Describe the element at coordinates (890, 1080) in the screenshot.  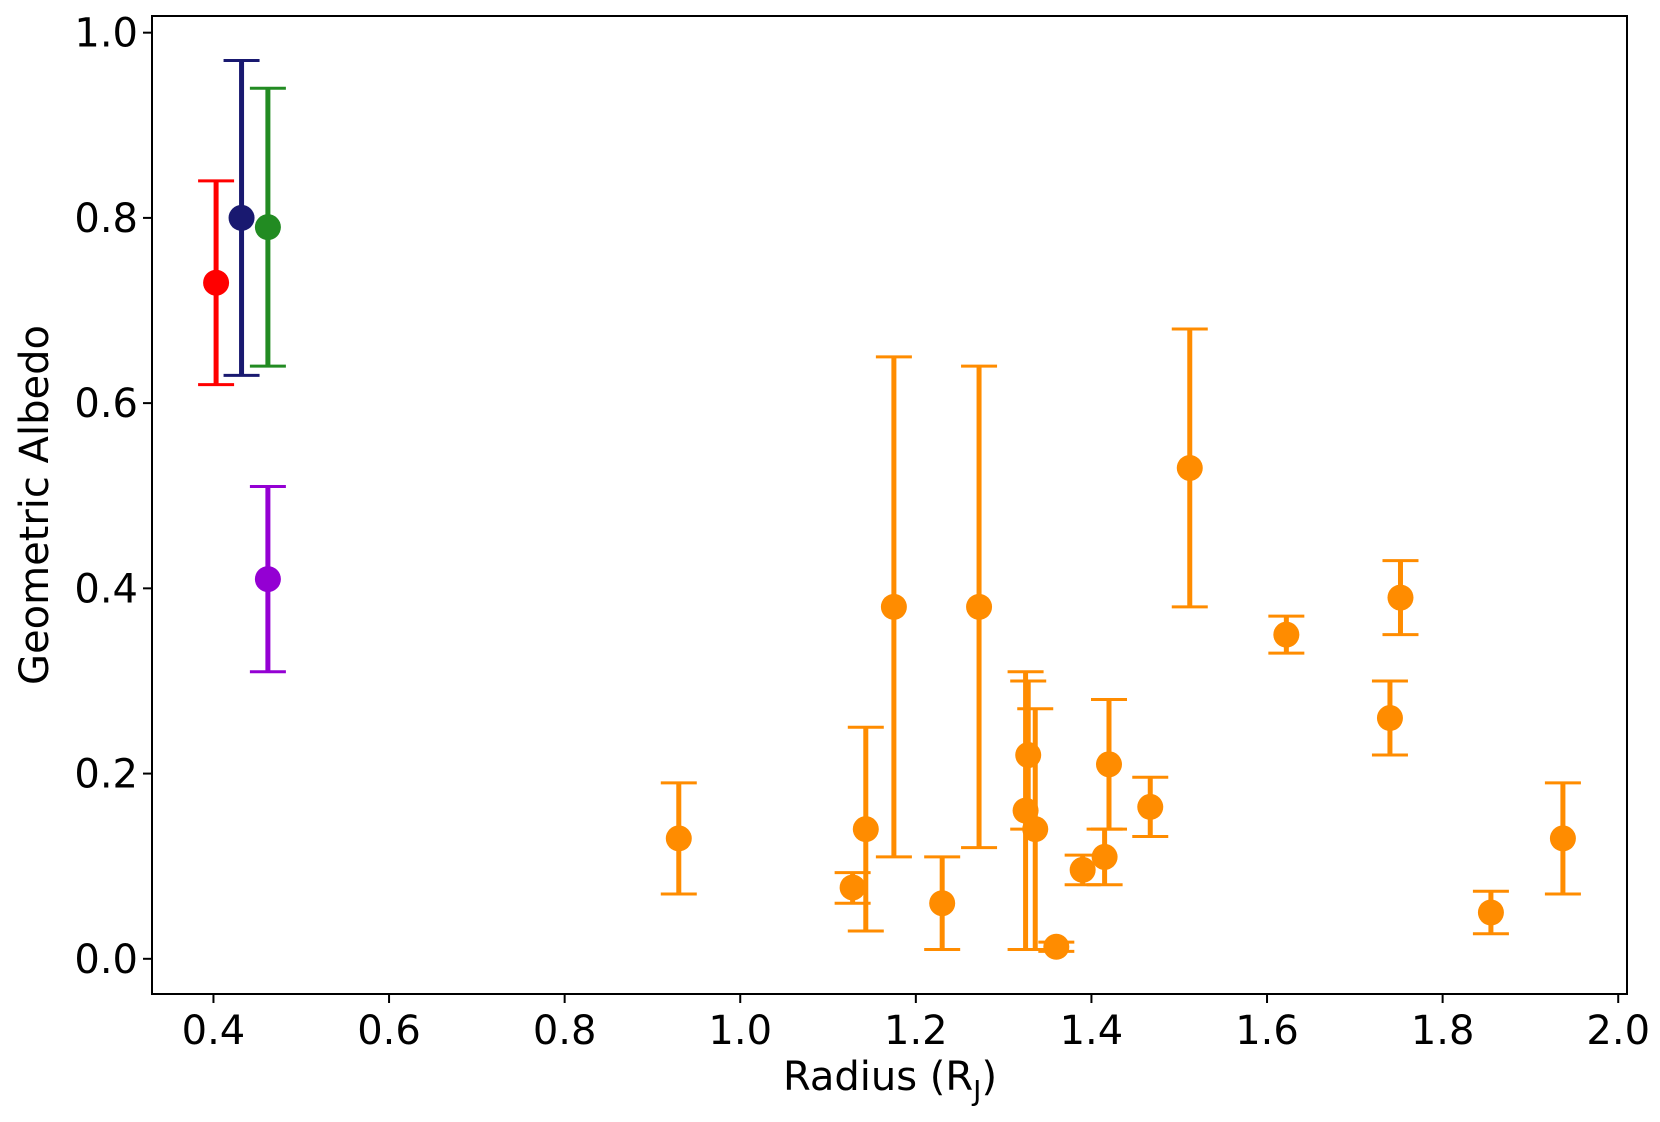
I see `x-axis-label: Radius (RJ)` at that location.